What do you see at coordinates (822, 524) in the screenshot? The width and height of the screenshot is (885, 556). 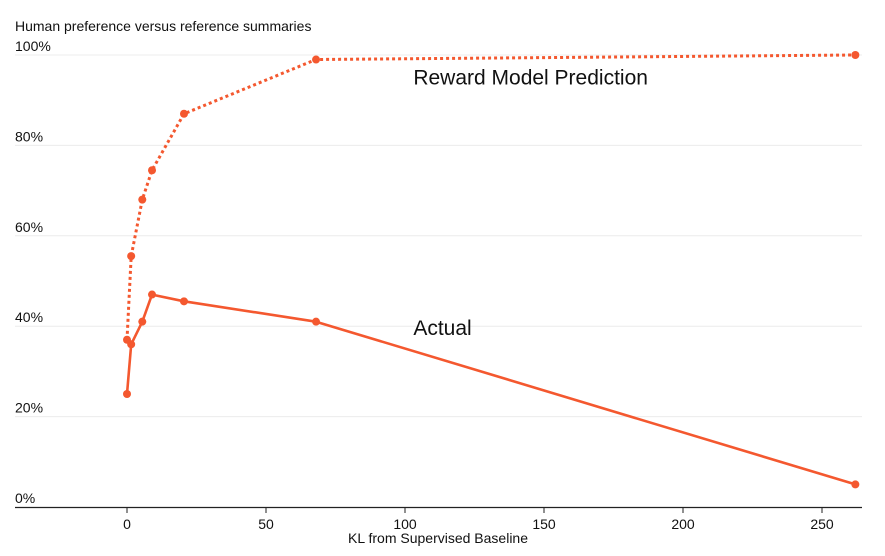 I see `x-tick-label: 250` at bounding box center [822, 524].